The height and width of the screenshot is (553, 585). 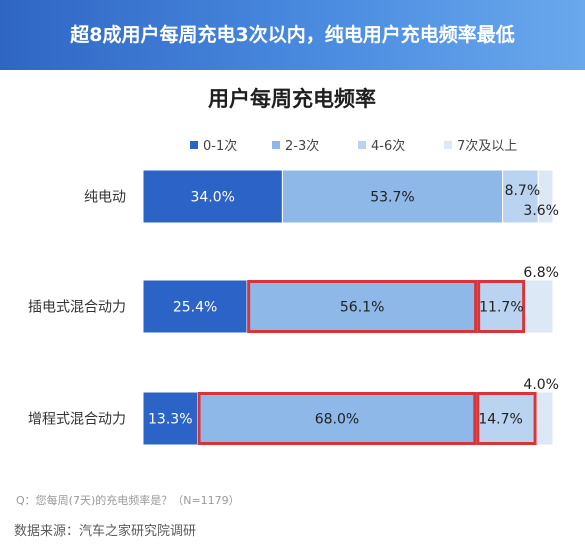 I want to click on legend-label: 2-3次, so click(x=302, y=146).